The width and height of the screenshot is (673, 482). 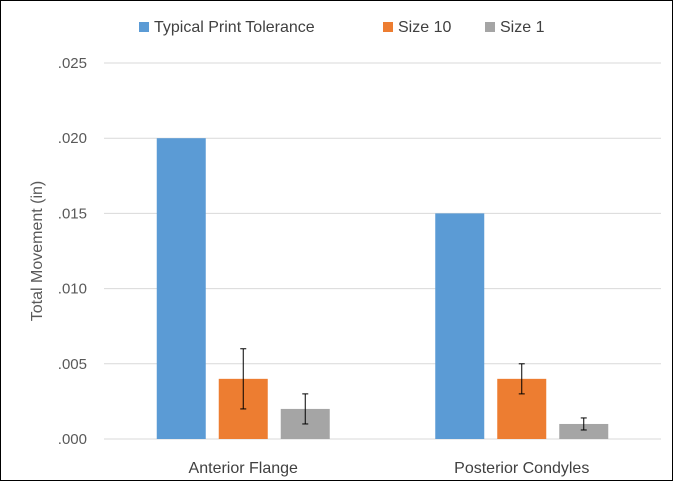 What do you see at coordinates (521, 468) in the screenshot?
I see `x-category-label: Posterior Condyles` at bounding box center [521, 468].